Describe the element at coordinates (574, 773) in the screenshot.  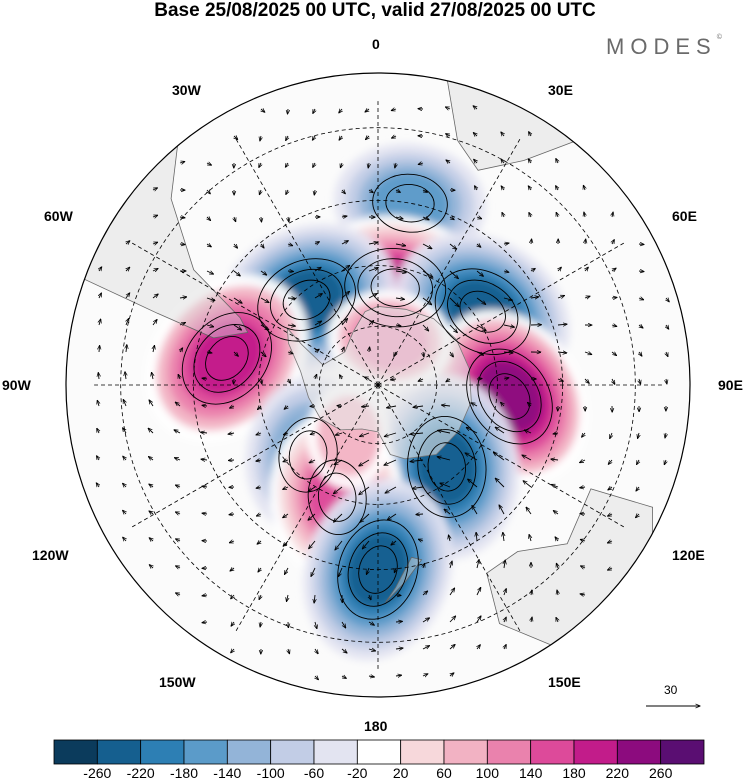
I see `colorbar-tick-label: 180` at that location.